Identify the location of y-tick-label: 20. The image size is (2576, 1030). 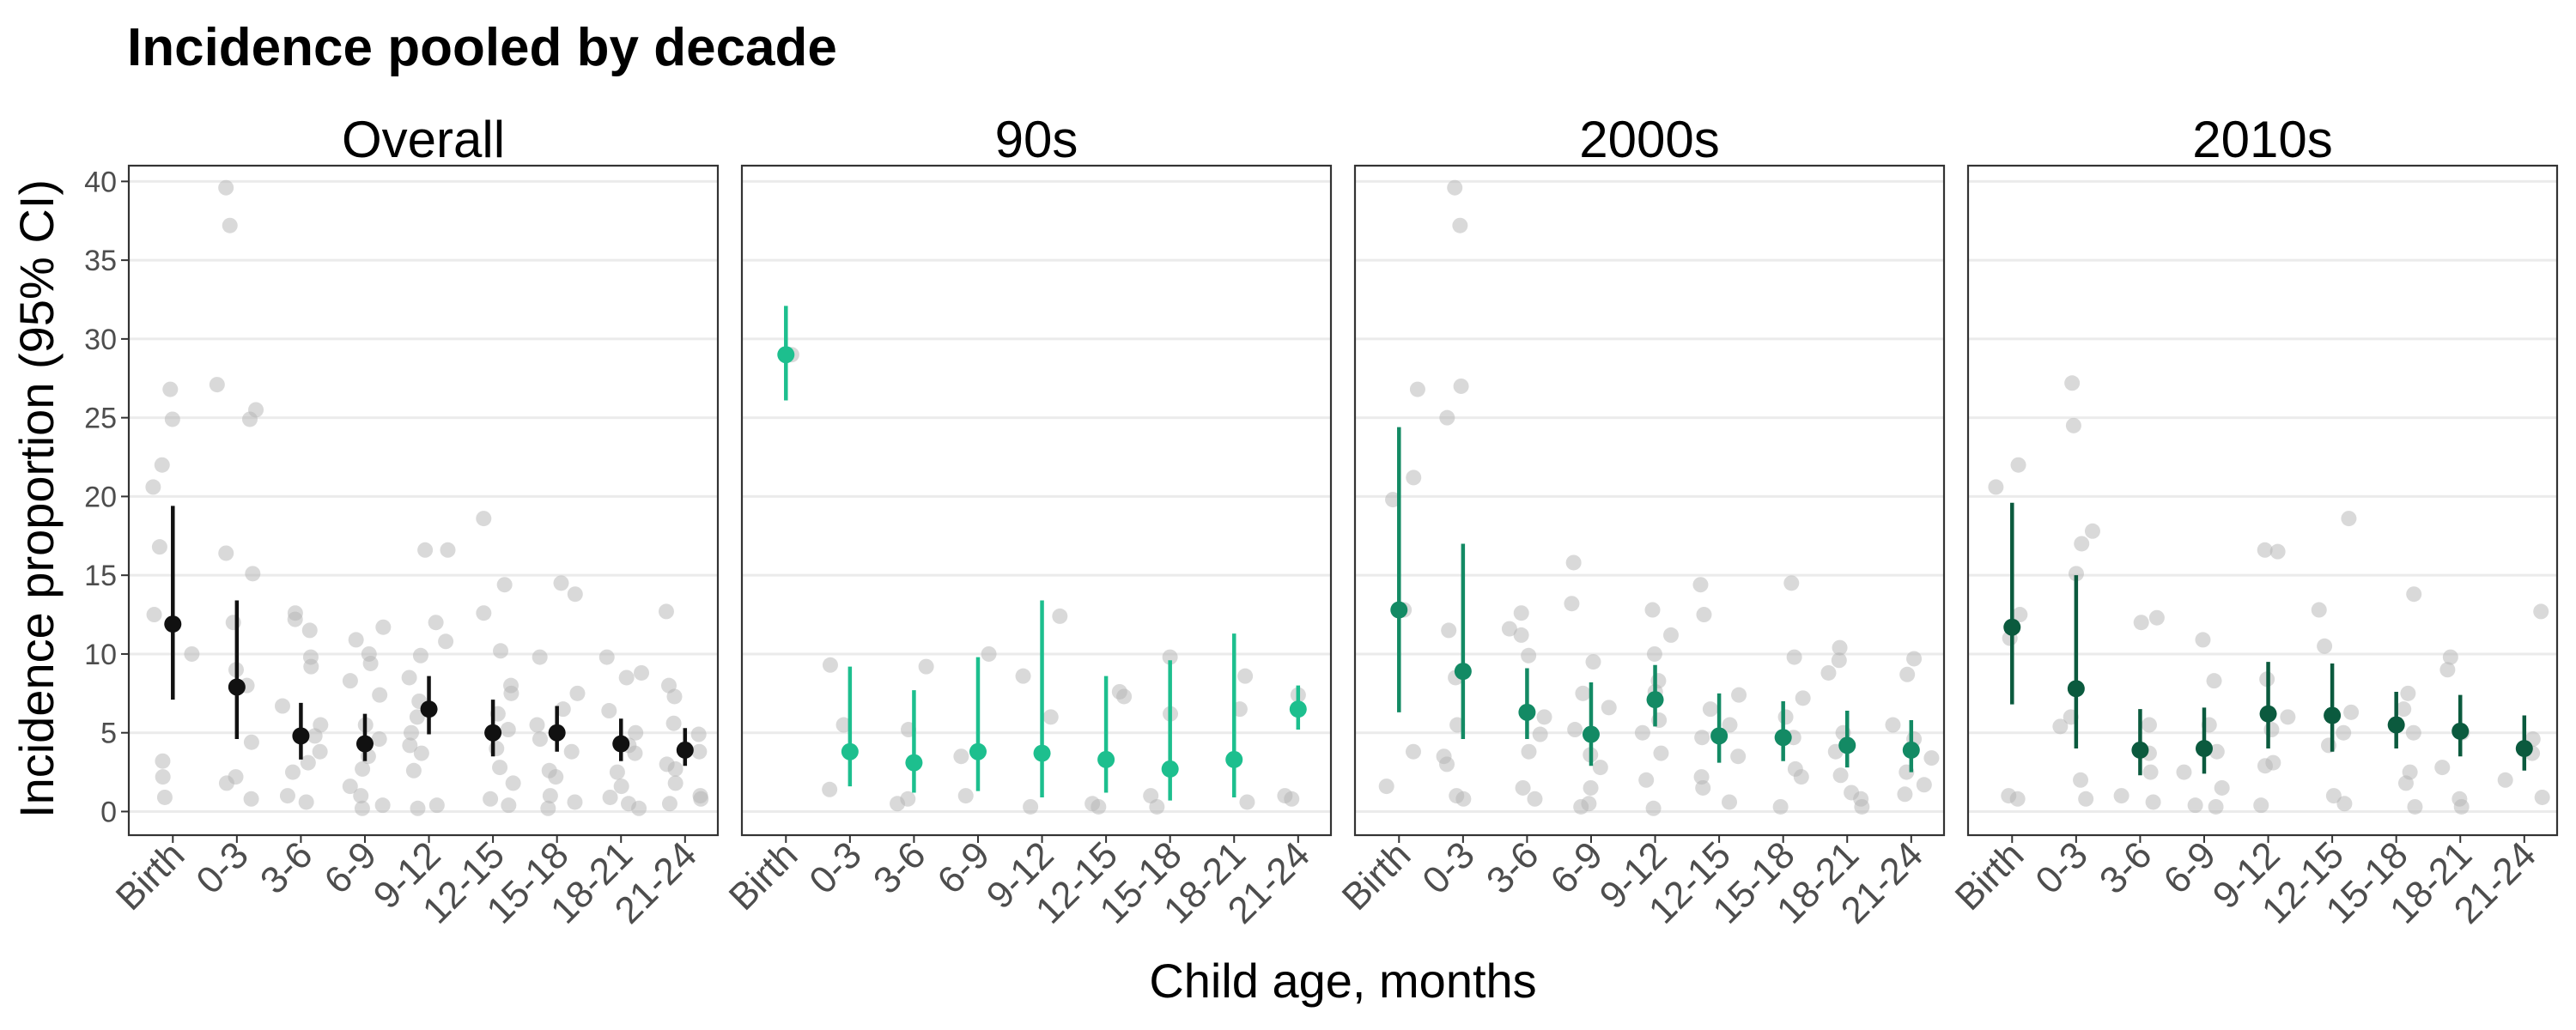
(101, 497).